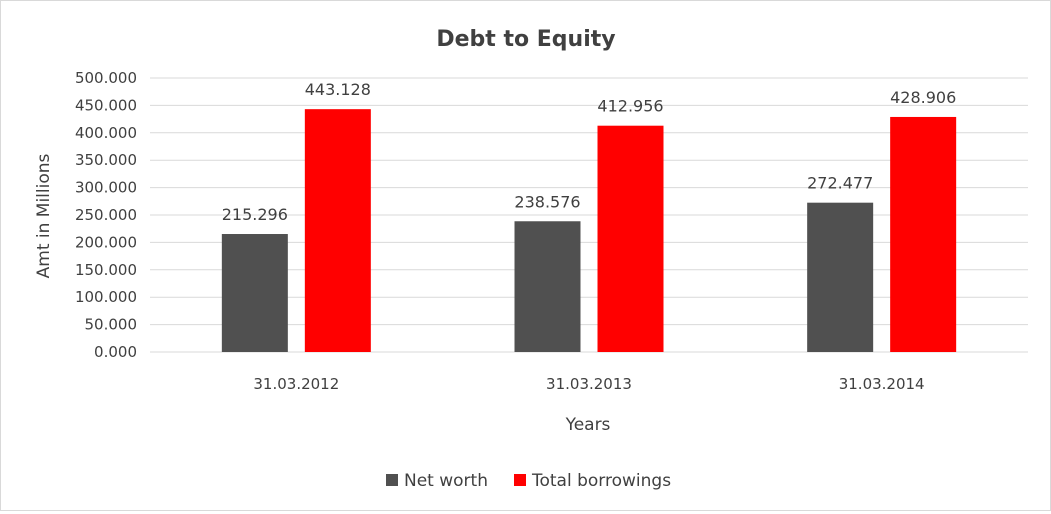 The image size is (1051, 514). What do you see at coordinates (547, 201) in the screenshot?
I see `data-label: 238.576` at bounding box center [547, 201].